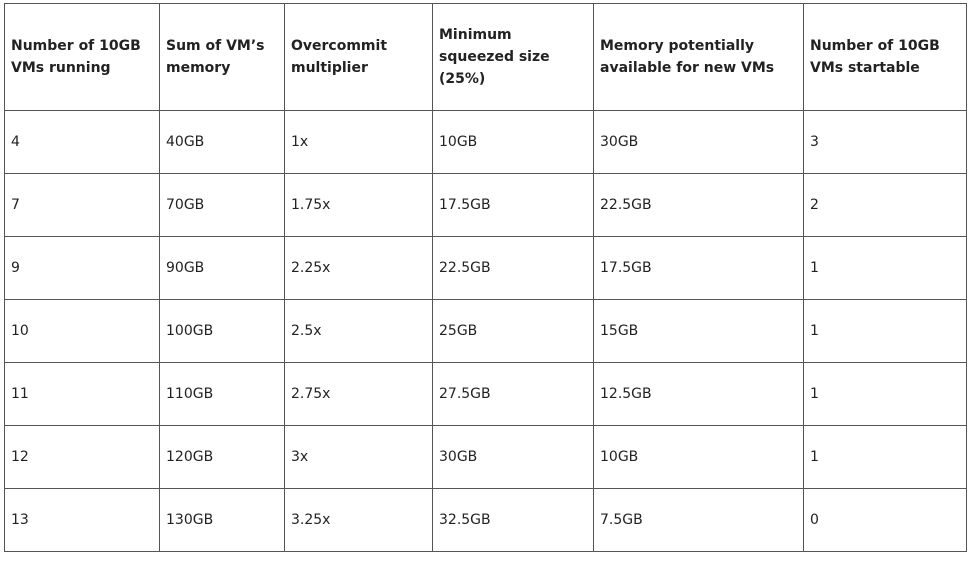  I want to click on table-cell: 32.5GB, so click(513, 520).